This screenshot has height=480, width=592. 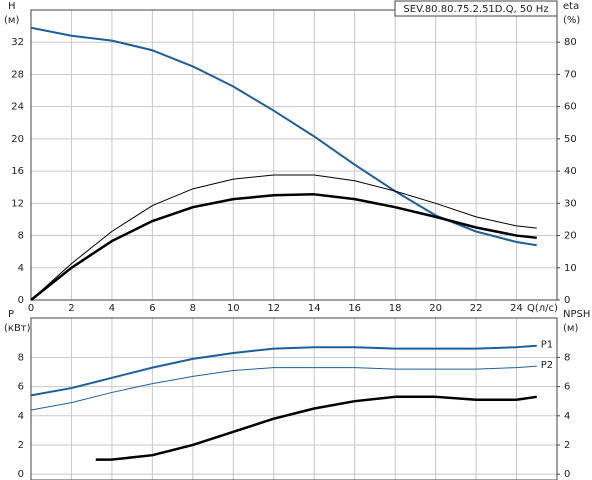 I want to click on x-tick-label: 22, so click(x=476, y=308).